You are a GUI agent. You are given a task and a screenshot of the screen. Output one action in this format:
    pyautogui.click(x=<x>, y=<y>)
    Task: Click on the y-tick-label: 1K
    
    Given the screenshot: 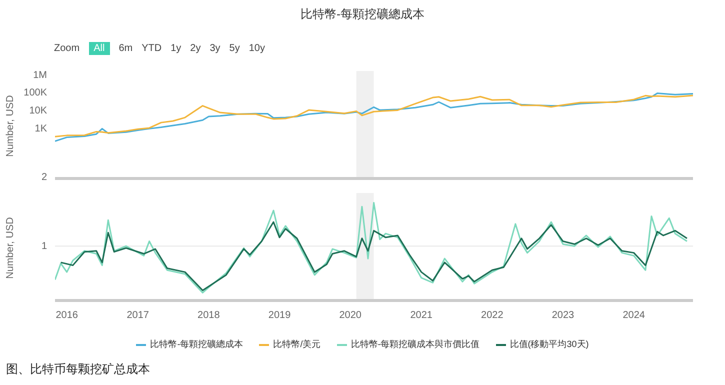 What is the action you would take?
    pyautogui.click(x=41, y=128)
    